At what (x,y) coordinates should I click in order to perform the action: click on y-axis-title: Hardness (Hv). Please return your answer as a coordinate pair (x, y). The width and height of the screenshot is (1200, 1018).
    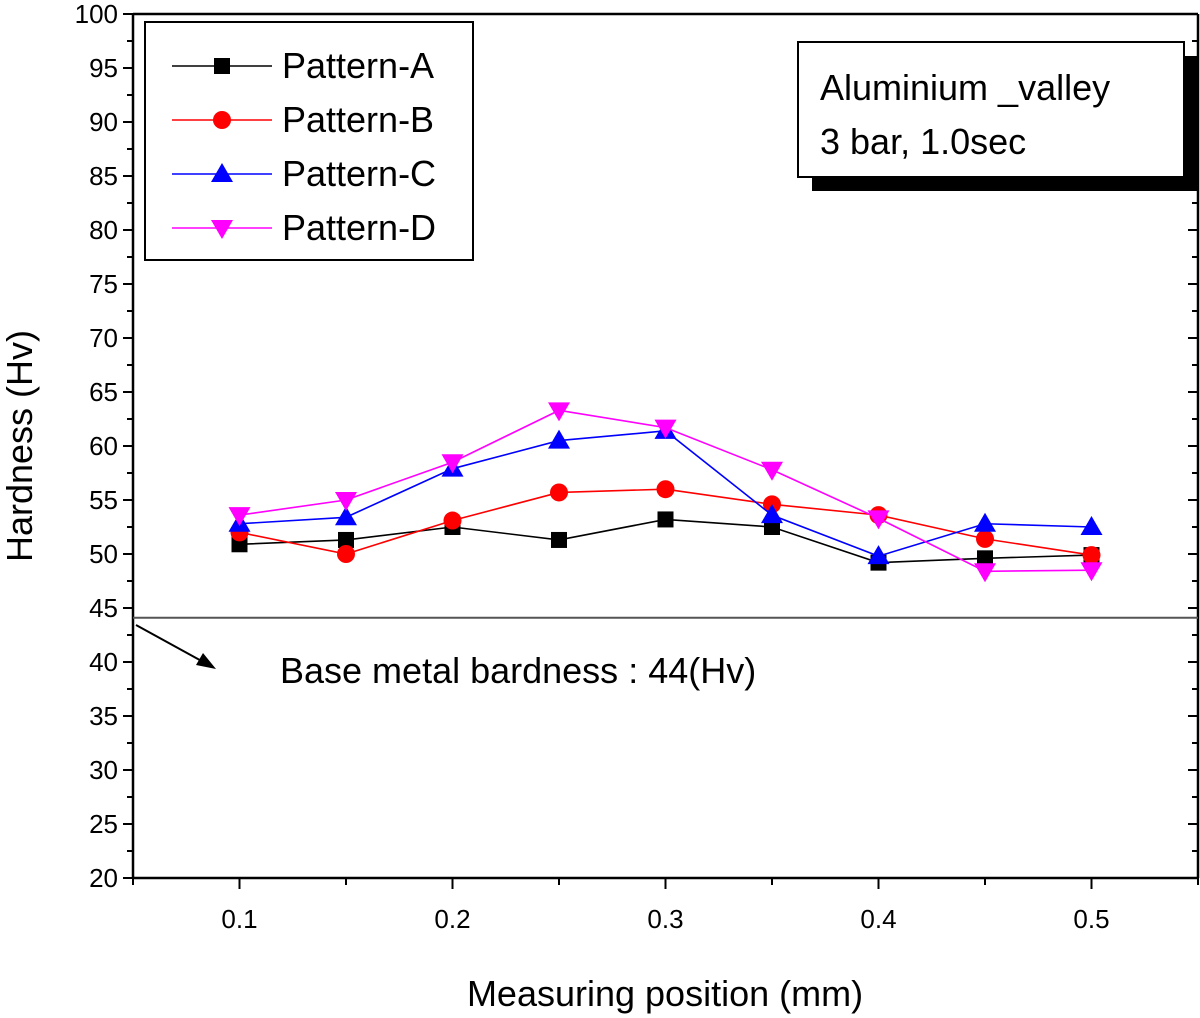
    Looking at the image, I should click on (20, 446).